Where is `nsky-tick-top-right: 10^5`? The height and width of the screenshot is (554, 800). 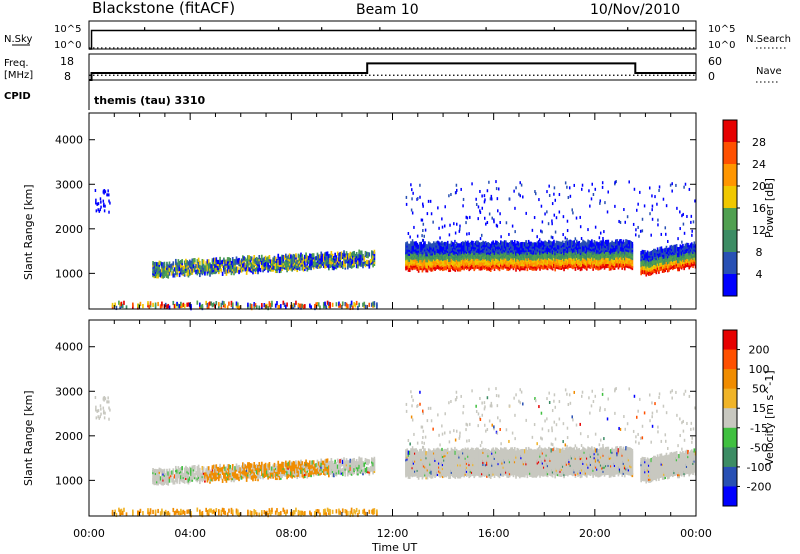 nsky-tick-top-right: 10^5 is located at coordinates (721, 29).